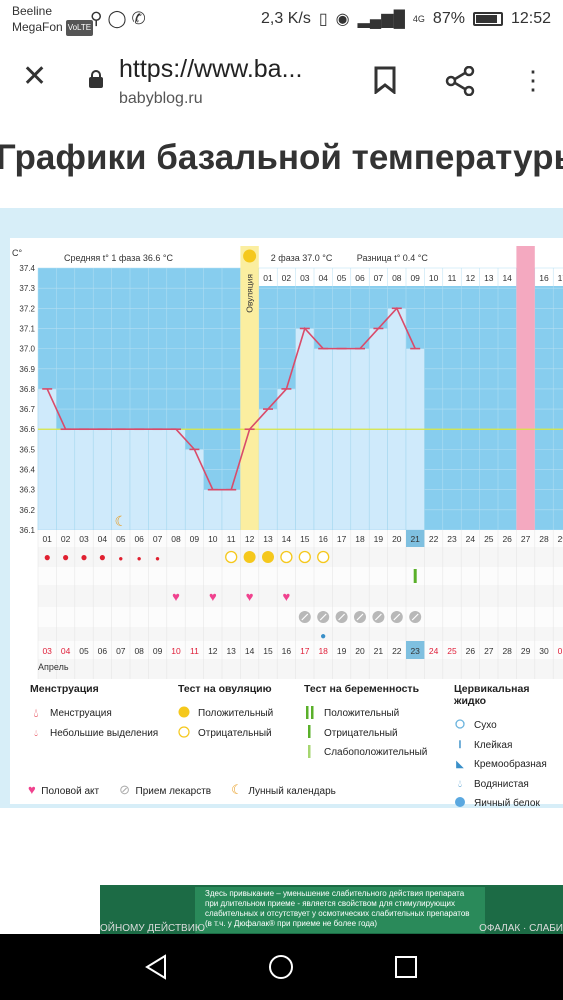 The height and width of the screenshot is (1000, 563). Describe the element at coordinates (385, 80) in the screenshot. I see `bookmark-icon` at that location.